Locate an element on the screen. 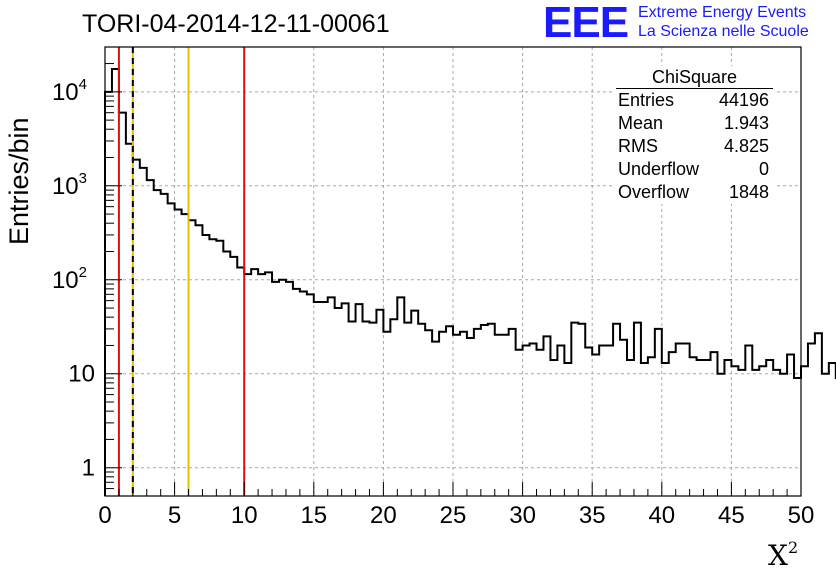 This screenshot has width=836, height=572. stats-row: Overflow 1848 is located at coordinates (694, 192).